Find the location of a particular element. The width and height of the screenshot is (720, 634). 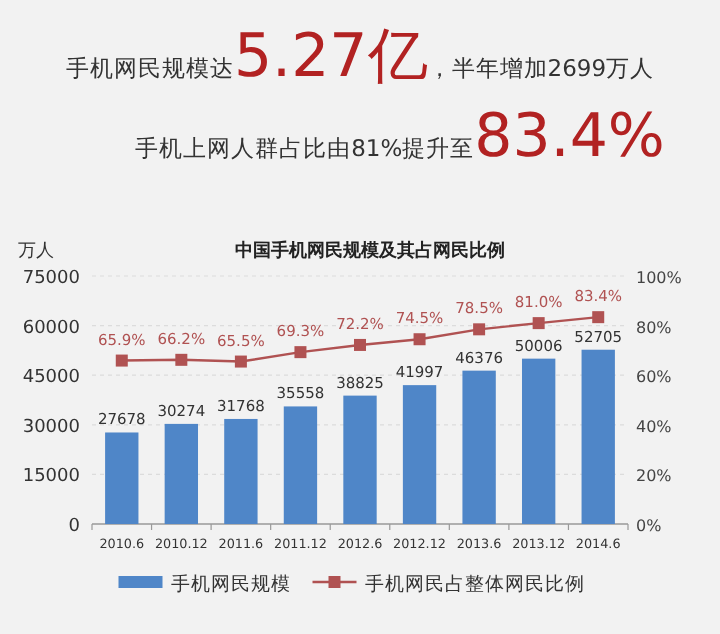

y2-tick-label: 80% is located at coordinates (654, 327).